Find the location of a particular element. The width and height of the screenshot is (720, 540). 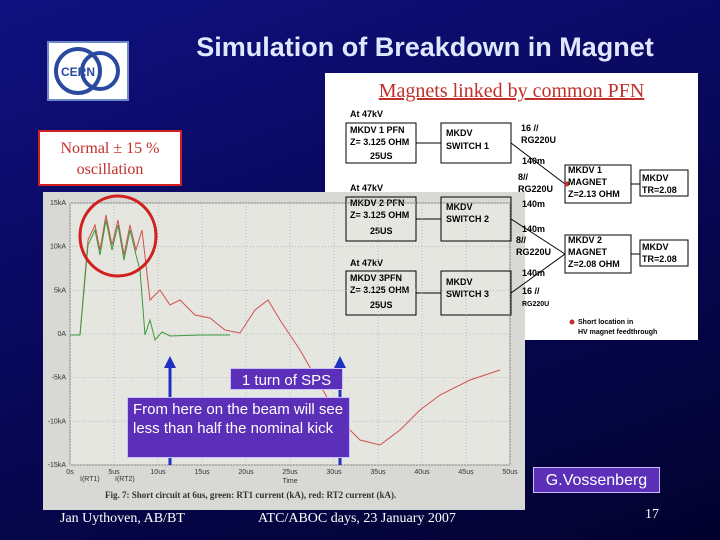

x-tick-label: 5us is located at coordinates (114, 472).